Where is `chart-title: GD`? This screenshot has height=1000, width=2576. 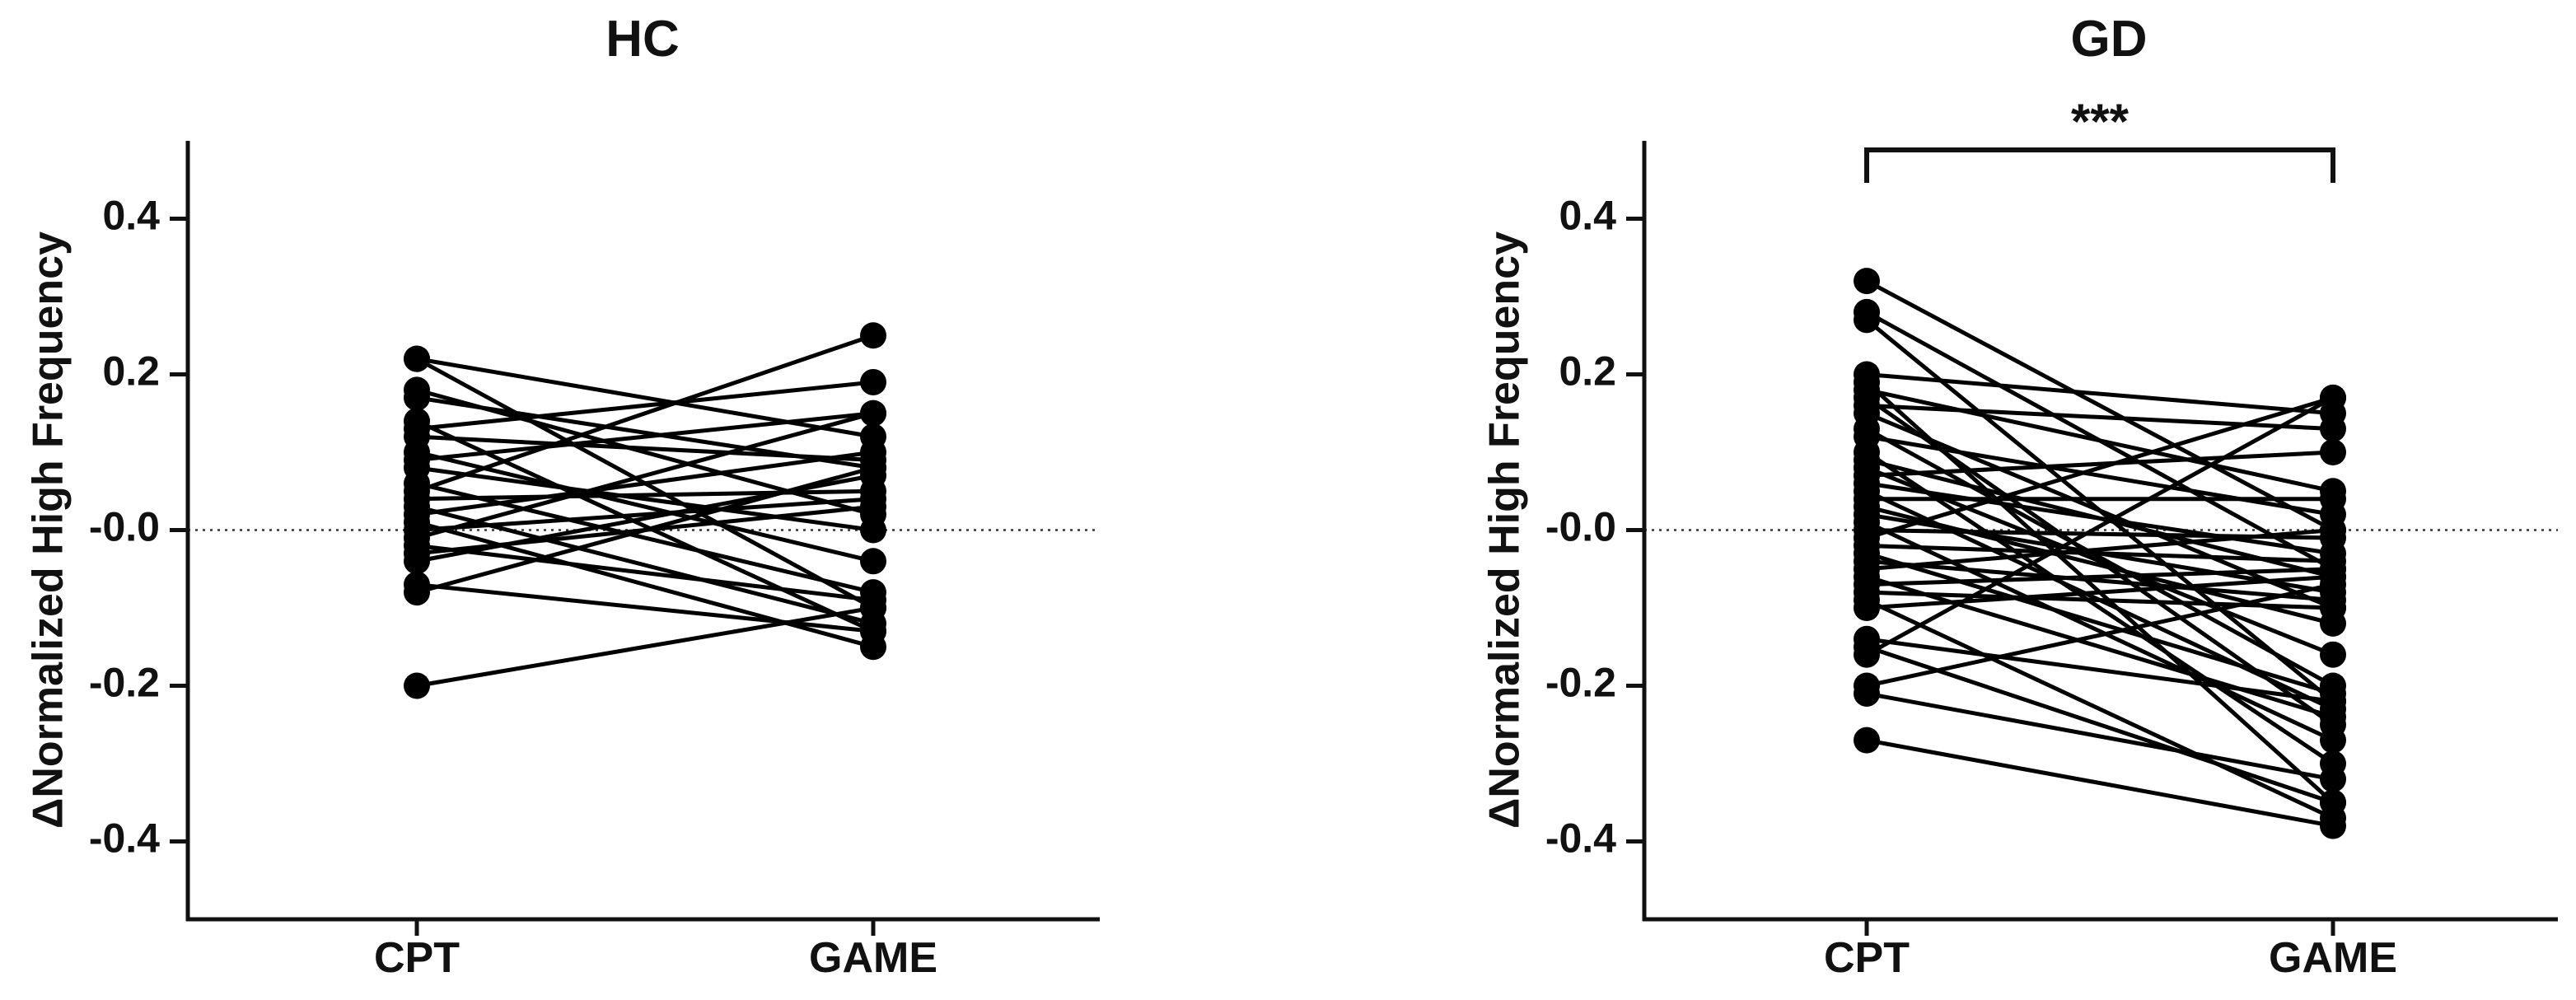 chart-title: GD is located at coordinates (2109, 39).